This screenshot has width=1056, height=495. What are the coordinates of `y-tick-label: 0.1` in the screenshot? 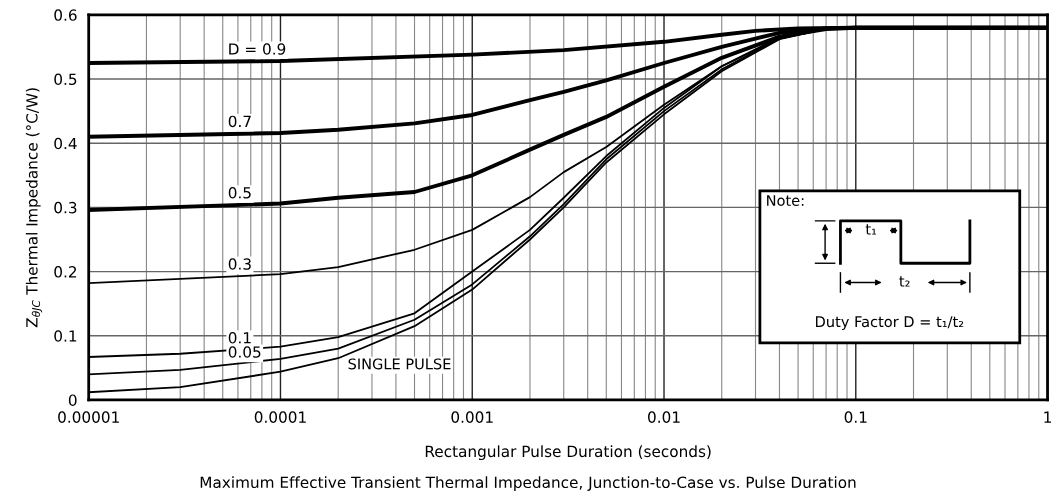 It's located at (65, 336).